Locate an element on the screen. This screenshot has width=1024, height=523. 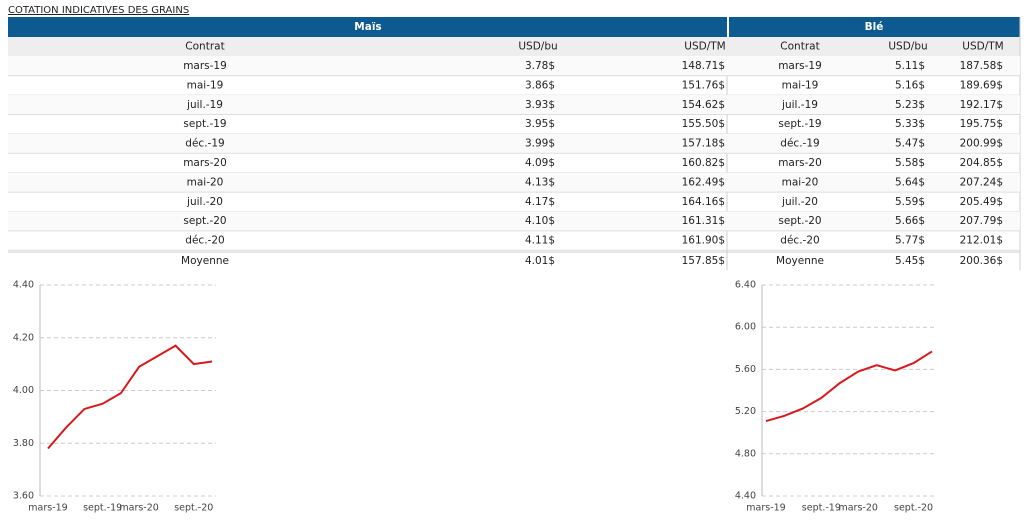
table-cell: 3.86$ is located at coordinates (540, 85).